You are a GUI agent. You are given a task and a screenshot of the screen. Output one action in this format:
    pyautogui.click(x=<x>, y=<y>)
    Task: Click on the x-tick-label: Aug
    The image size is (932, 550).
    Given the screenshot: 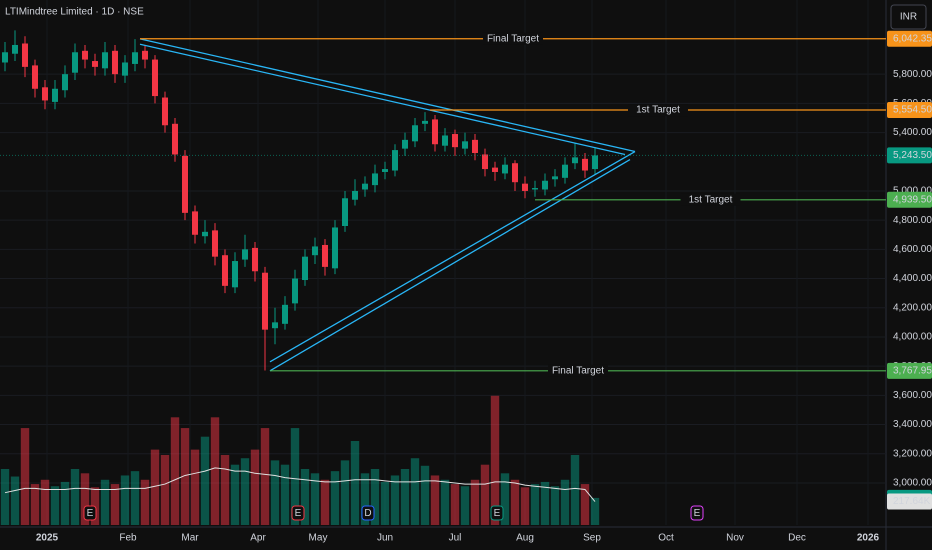 What is the action you would take?
    pyautogui.click(x=525, y=538)
    